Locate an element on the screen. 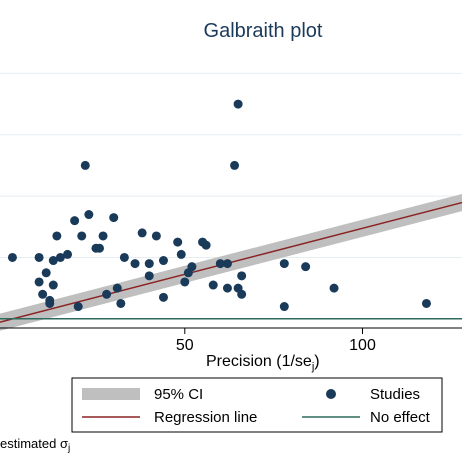  legend-ci-swatch is located at coordinates (111, 394).